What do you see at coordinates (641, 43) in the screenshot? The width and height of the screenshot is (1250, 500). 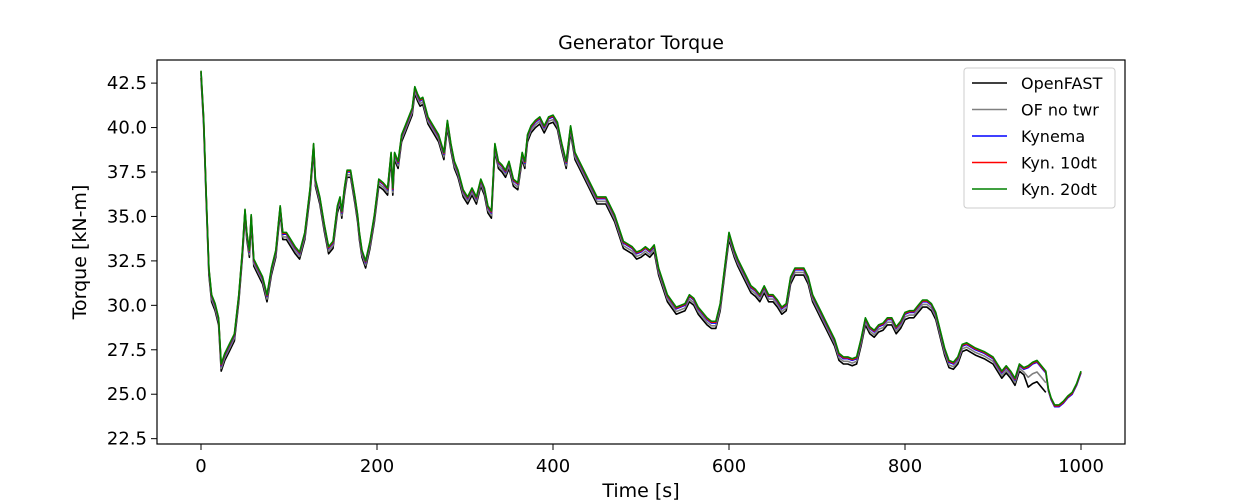 I see `chart-title: Generator Torque` at bounding box center [641, 43].